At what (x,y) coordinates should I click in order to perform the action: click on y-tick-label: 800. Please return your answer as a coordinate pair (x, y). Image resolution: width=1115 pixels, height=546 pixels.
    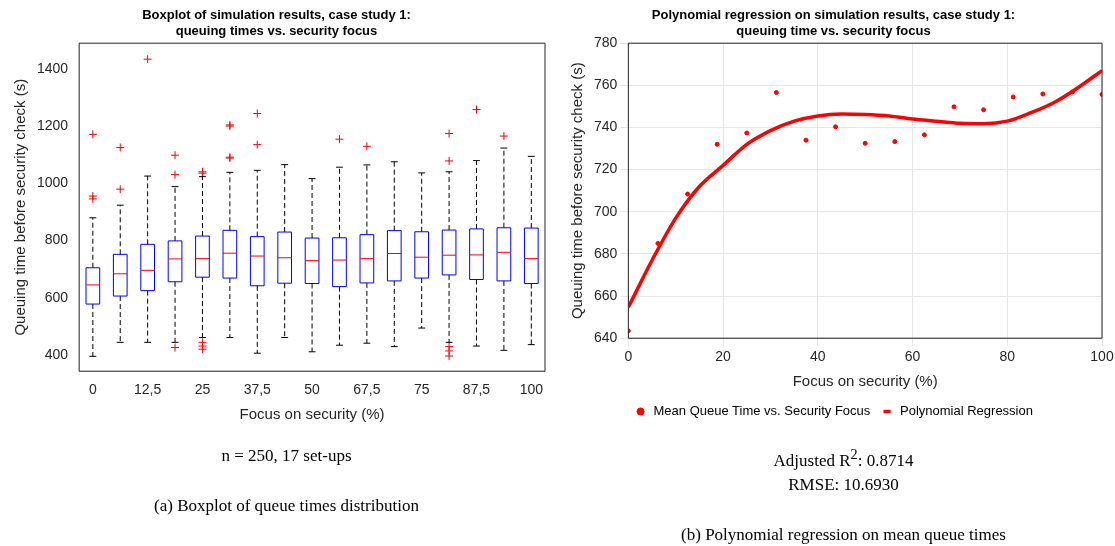
    Looking at the image, I should click on (56, 239).